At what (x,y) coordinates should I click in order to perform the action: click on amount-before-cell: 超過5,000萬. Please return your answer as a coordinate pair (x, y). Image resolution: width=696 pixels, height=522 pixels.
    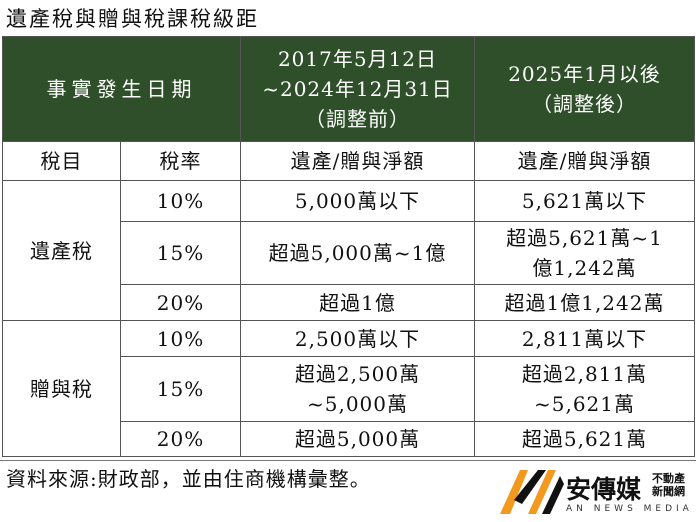
    Looking at the image, I should click on (357, 439).